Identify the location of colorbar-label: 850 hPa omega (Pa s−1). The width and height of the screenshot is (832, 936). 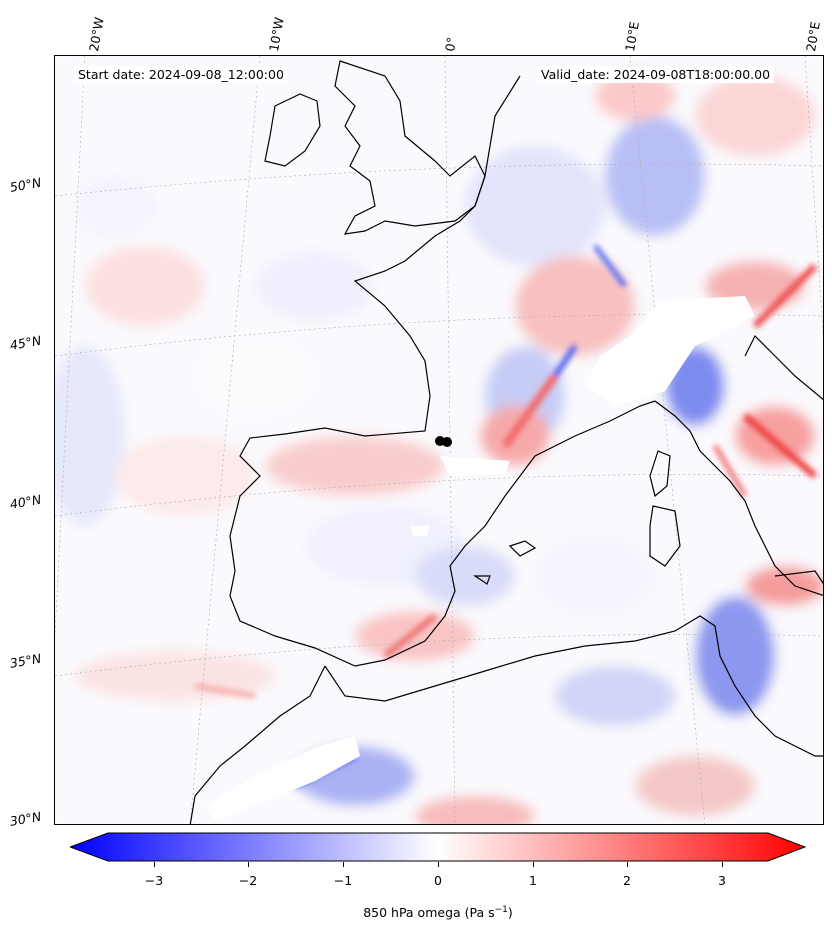
(416, 912).